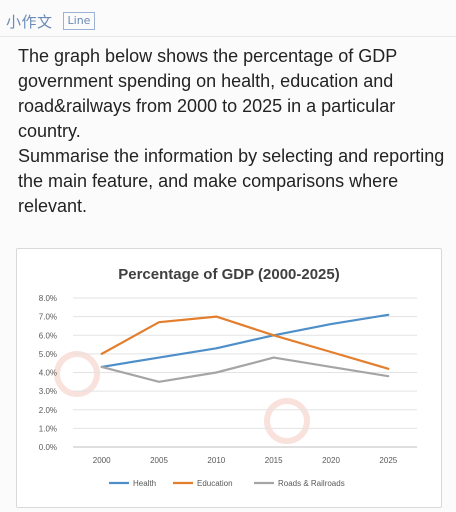 The height and width of the screenshot is (512, 456). Describe the element at coordinates (287, 421) in the screenshot. I see `watermark-stamp-right` at that location.